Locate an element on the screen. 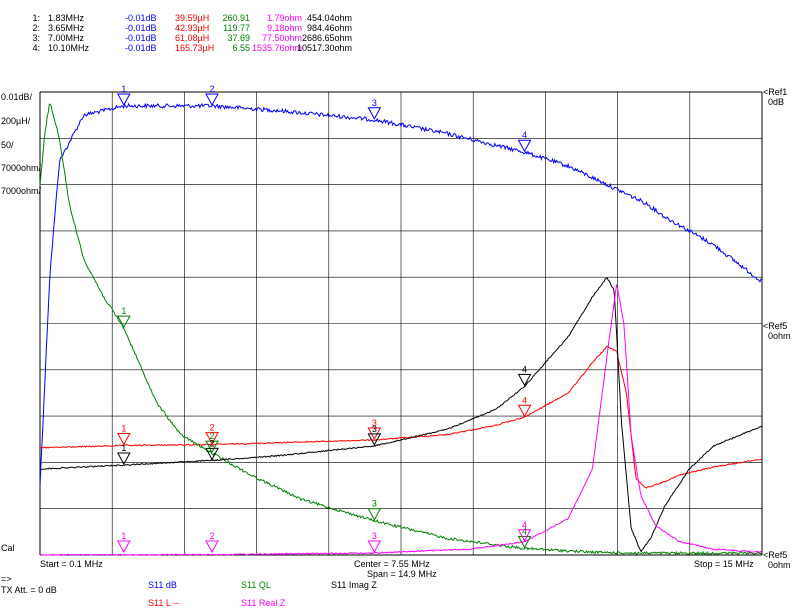 Image resolution: width=800 pixels, height=615 pixels. marker-table-QL: 6.55 is located at coordinates (241, 48).